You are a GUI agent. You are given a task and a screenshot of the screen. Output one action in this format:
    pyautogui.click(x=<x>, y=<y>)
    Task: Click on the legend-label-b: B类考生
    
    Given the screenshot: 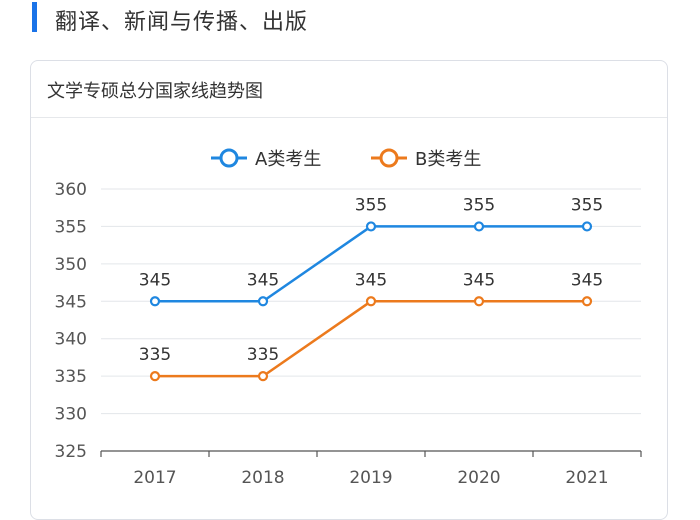 What is the action you would take?
    pyautogui.click(x=448, y=159)
    